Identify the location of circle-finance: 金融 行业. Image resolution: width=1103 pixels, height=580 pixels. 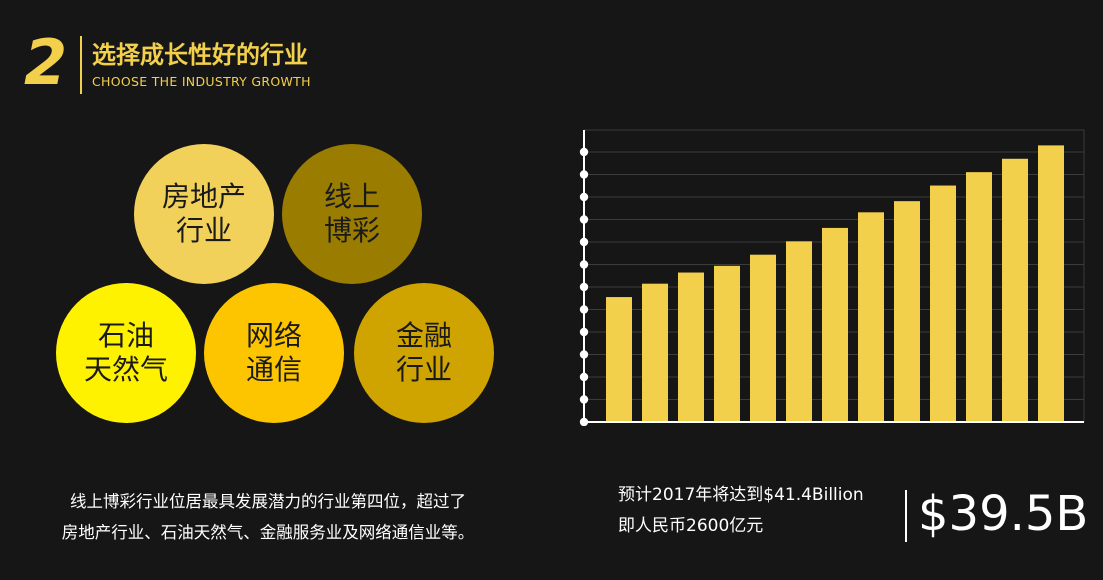
(424, 353).